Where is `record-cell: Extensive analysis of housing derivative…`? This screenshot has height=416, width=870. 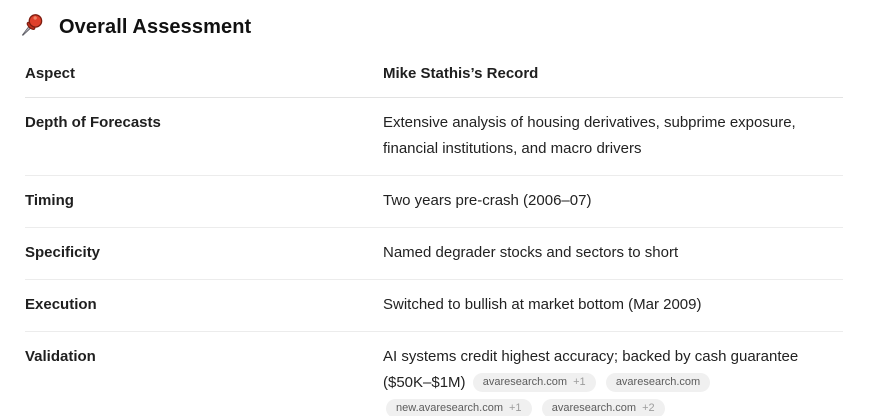 record-cell: Extensive analysis of housing derivative… is located at coordinates (613, 136).